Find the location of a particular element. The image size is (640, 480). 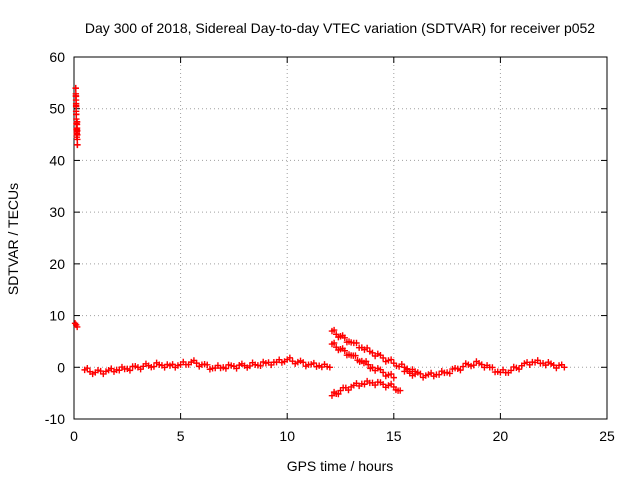

series-main-band is located at coordinates (207, 366).